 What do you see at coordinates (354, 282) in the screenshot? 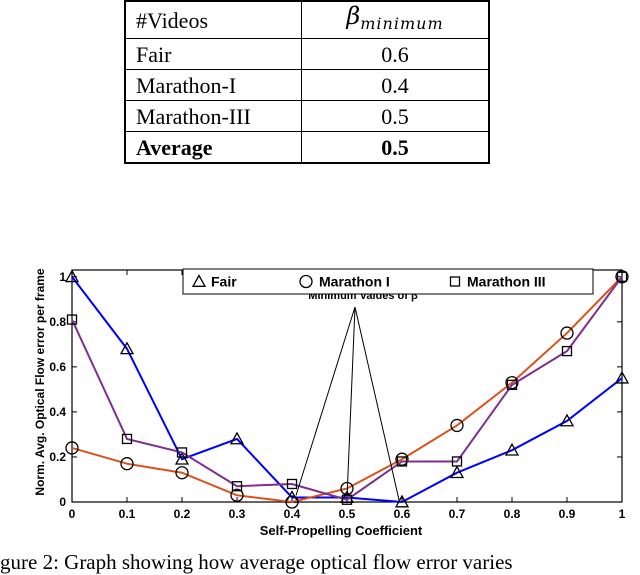
I see `legend-label: Marathon I` at bounding box center [354, 282].